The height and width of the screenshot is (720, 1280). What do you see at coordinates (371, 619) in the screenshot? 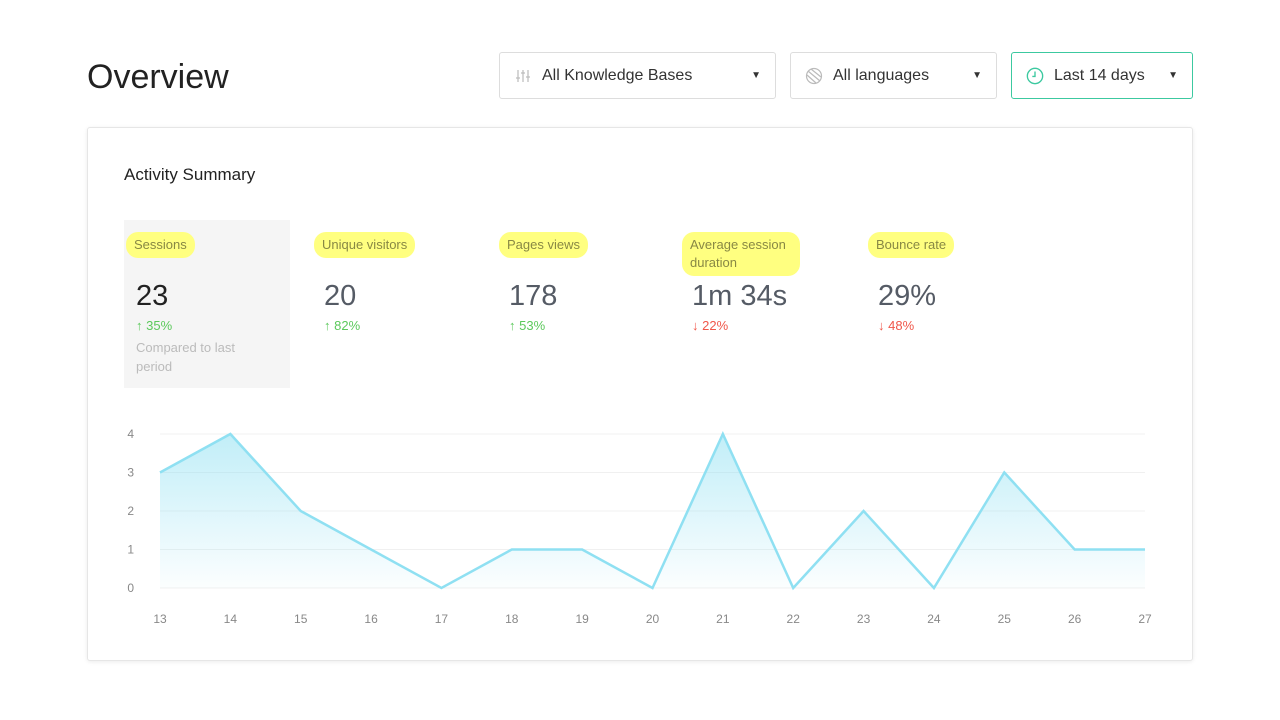
I see `x-tick-label: 16` at bounding box center [371, 619].